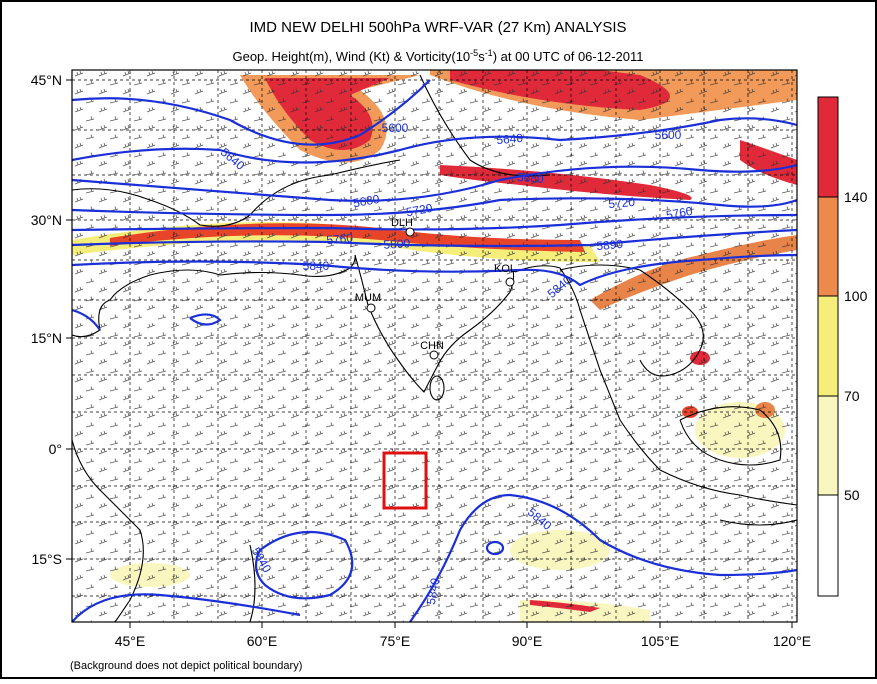 The height and width of the screenshot is (684, 877). What do you see at coordinates (405, 480) in the screenshot?
I see `highlight-box` at bounding box center [405, 480].